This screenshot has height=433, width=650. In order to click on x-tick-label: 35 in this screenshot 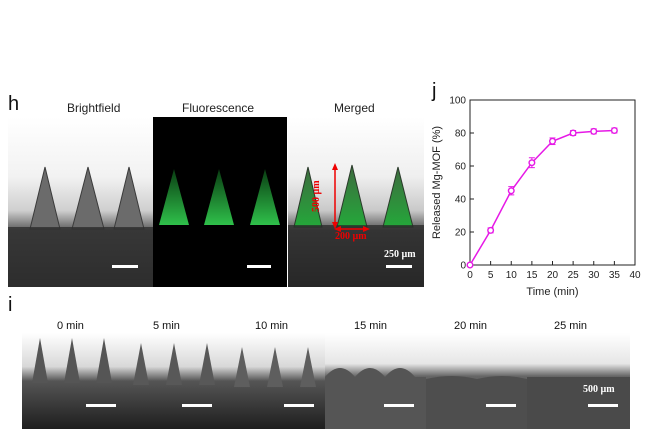, I will do `click(615, 275)`.